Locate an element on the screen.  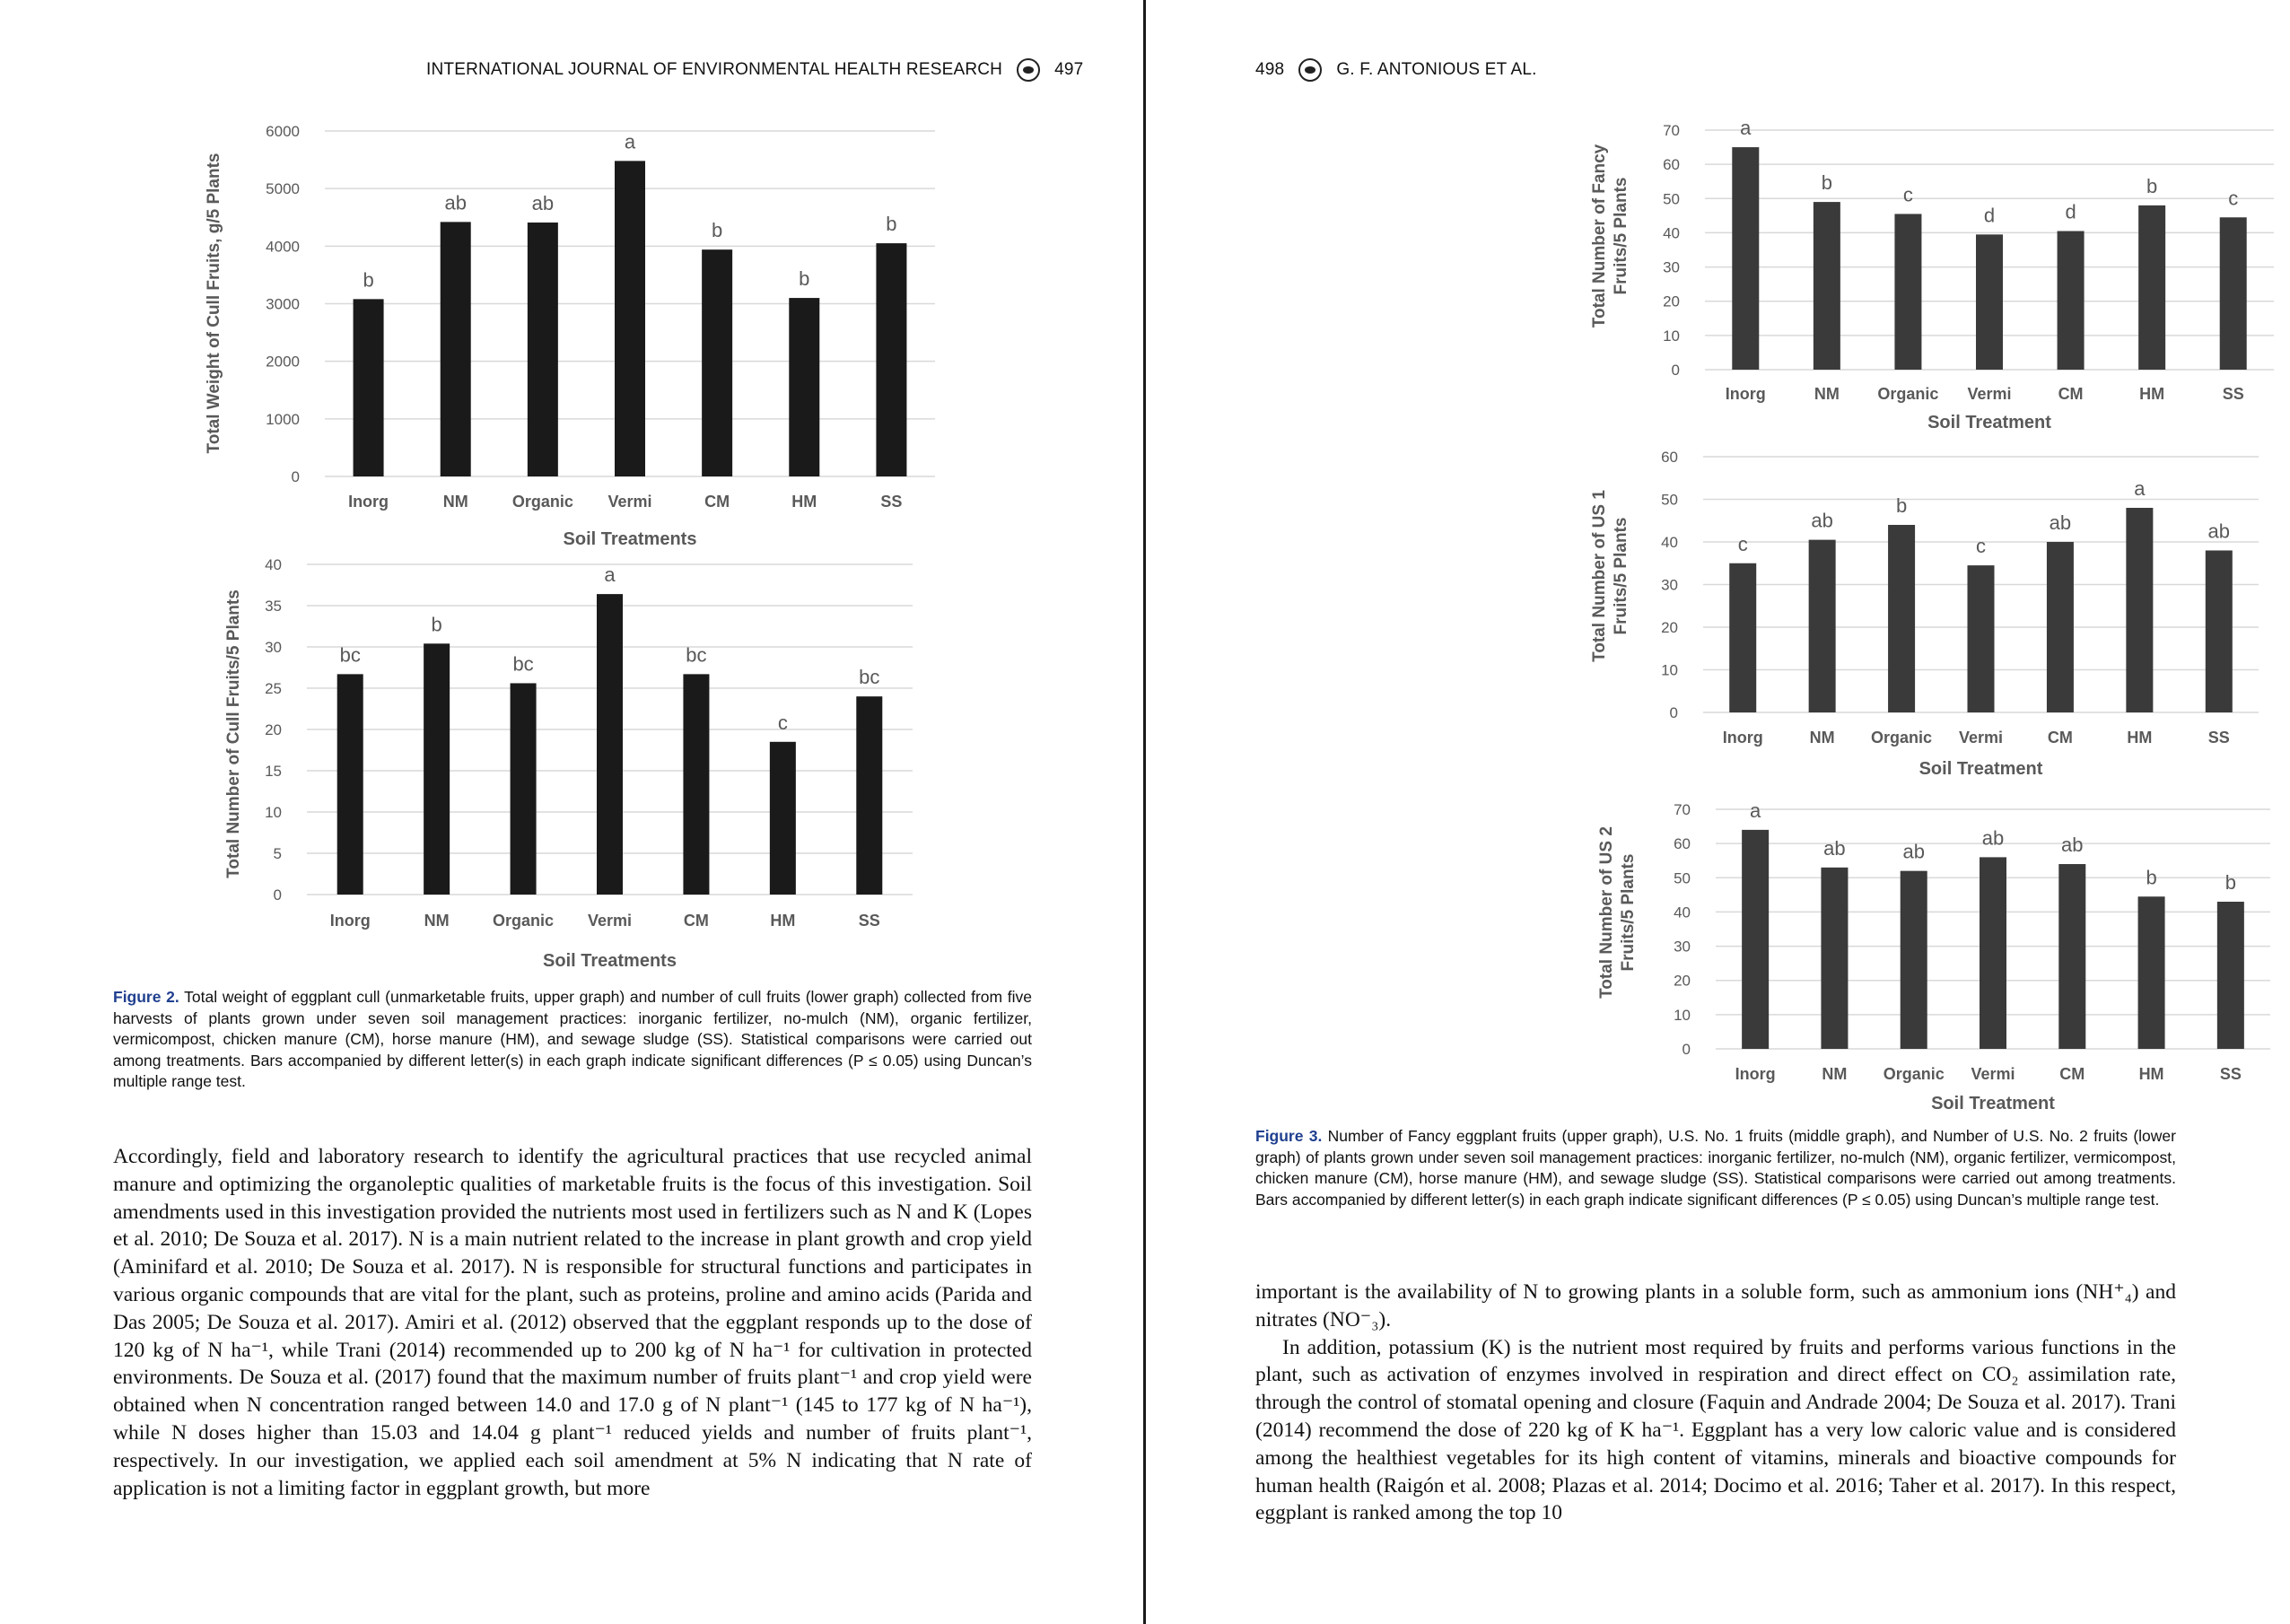
x-axis-title: Soil Treatment is located at coordinates (1993, 1103).